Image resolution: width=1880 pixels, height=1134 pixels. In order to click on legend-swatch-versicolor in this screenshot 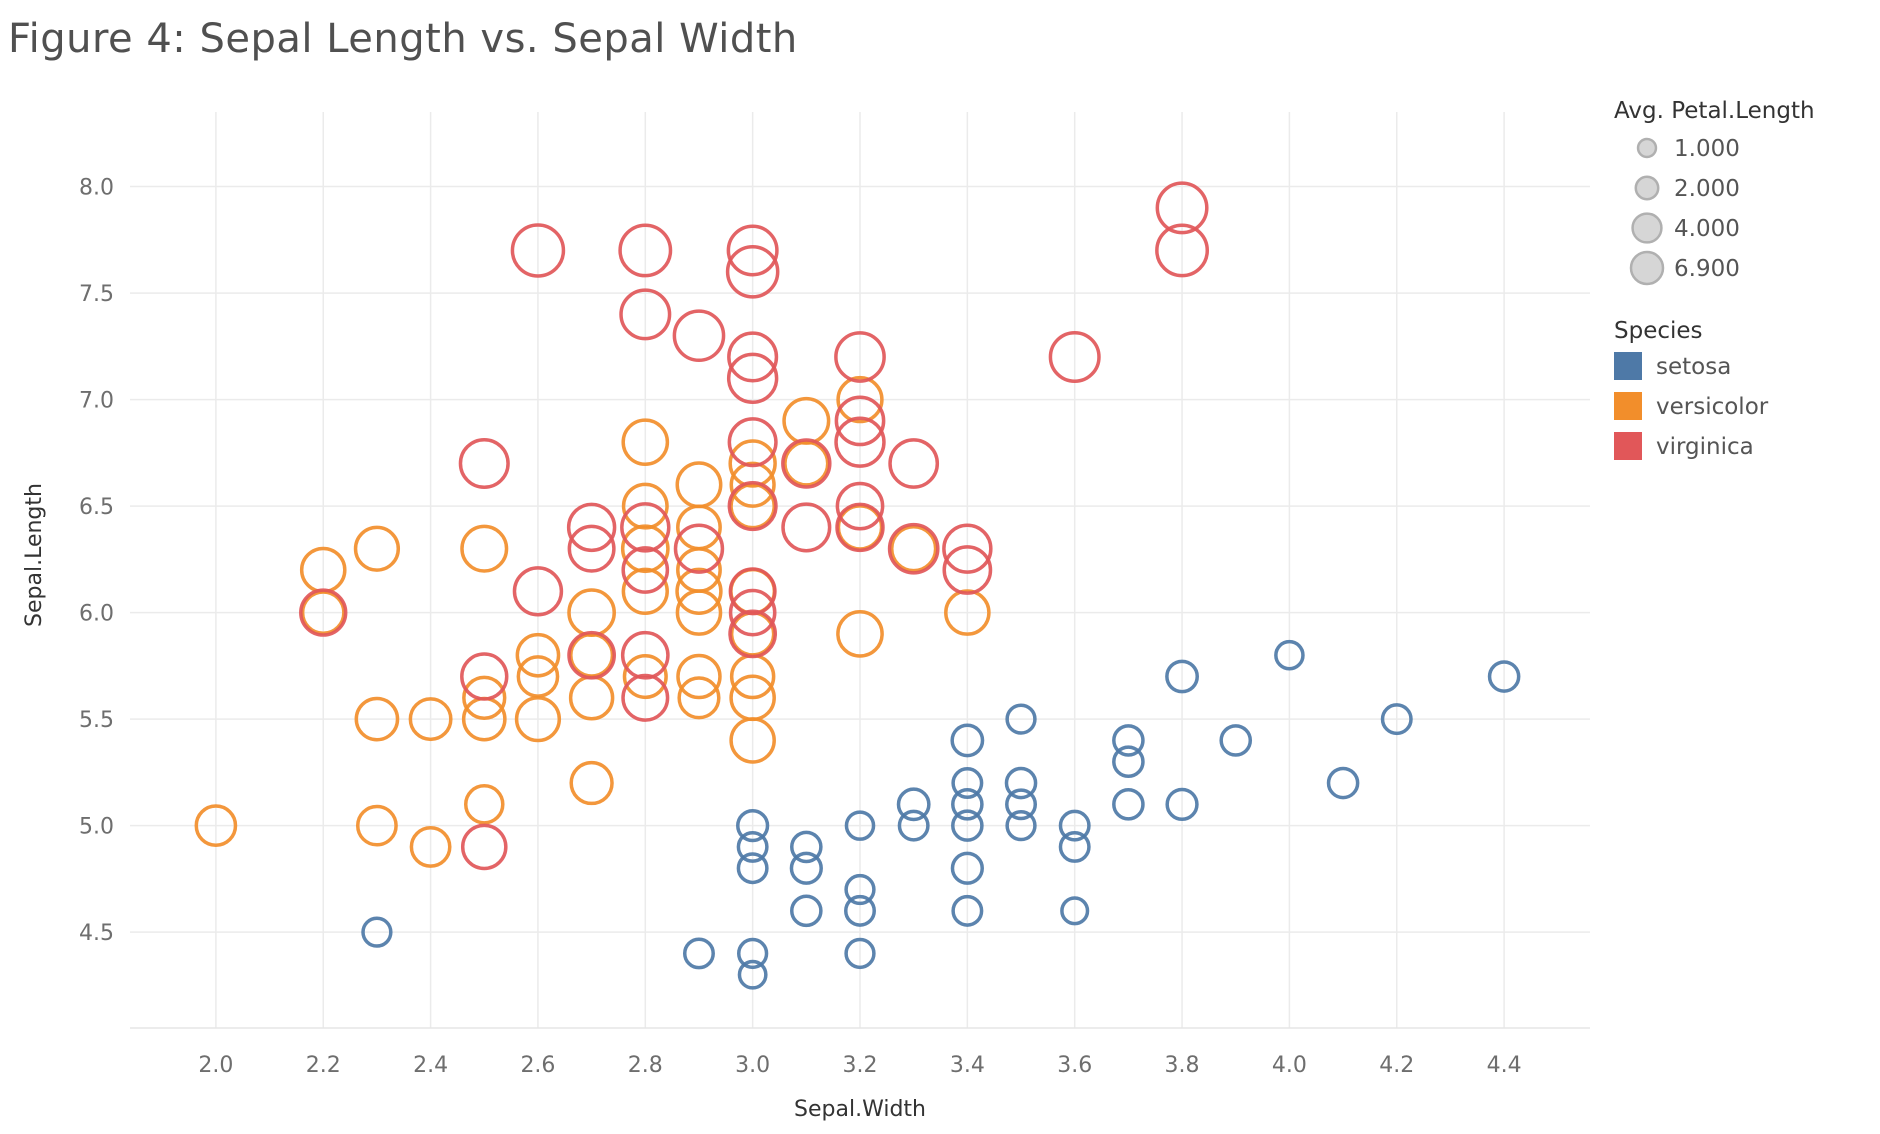, I will do `click(1628, 406)`.